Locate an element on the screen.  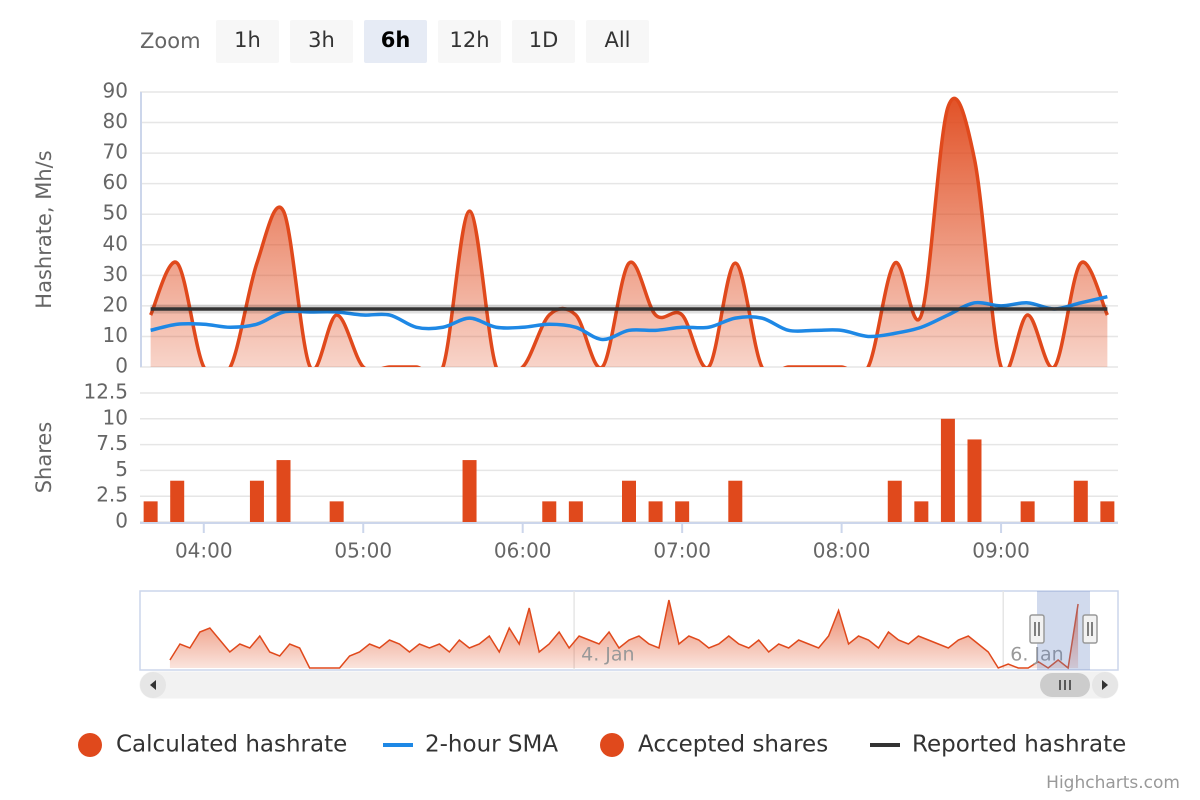
zoom-button-label: 1h is located at coordinates (247, 40).